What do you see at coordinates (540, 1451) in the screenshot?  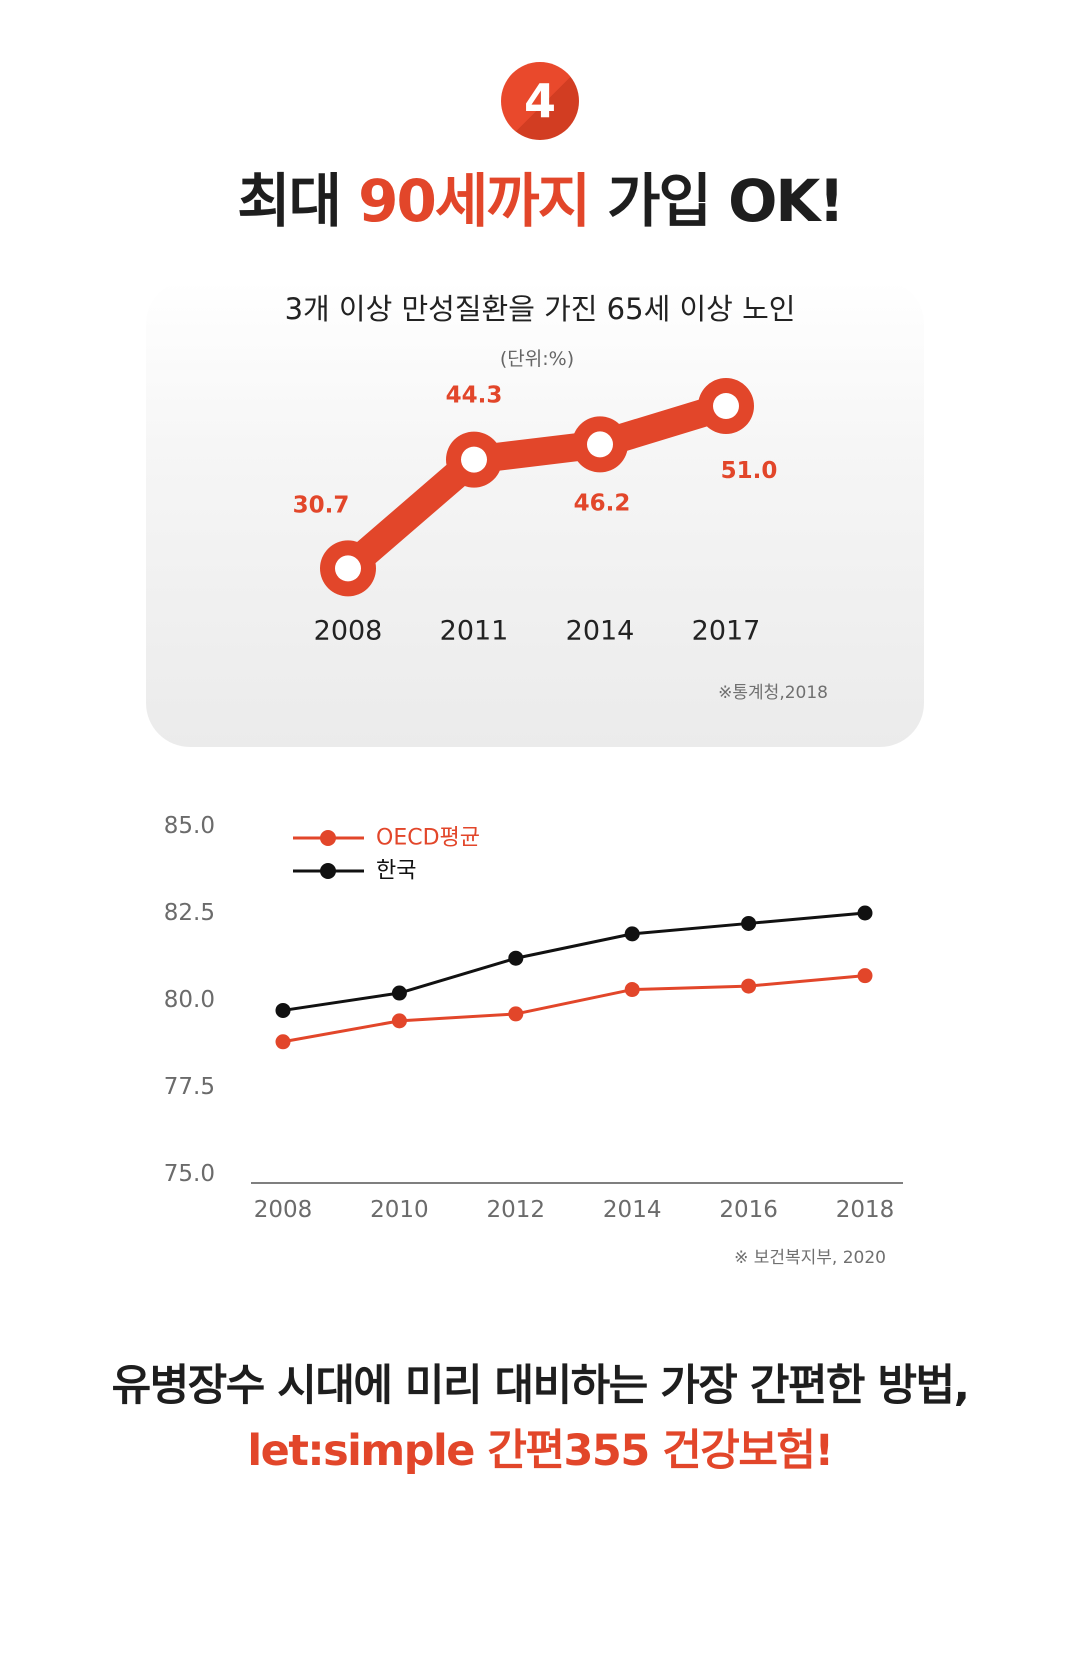 I see `closing-product-name: let:simple 간편355 건강보험!` at bounding box center [540, 1451].